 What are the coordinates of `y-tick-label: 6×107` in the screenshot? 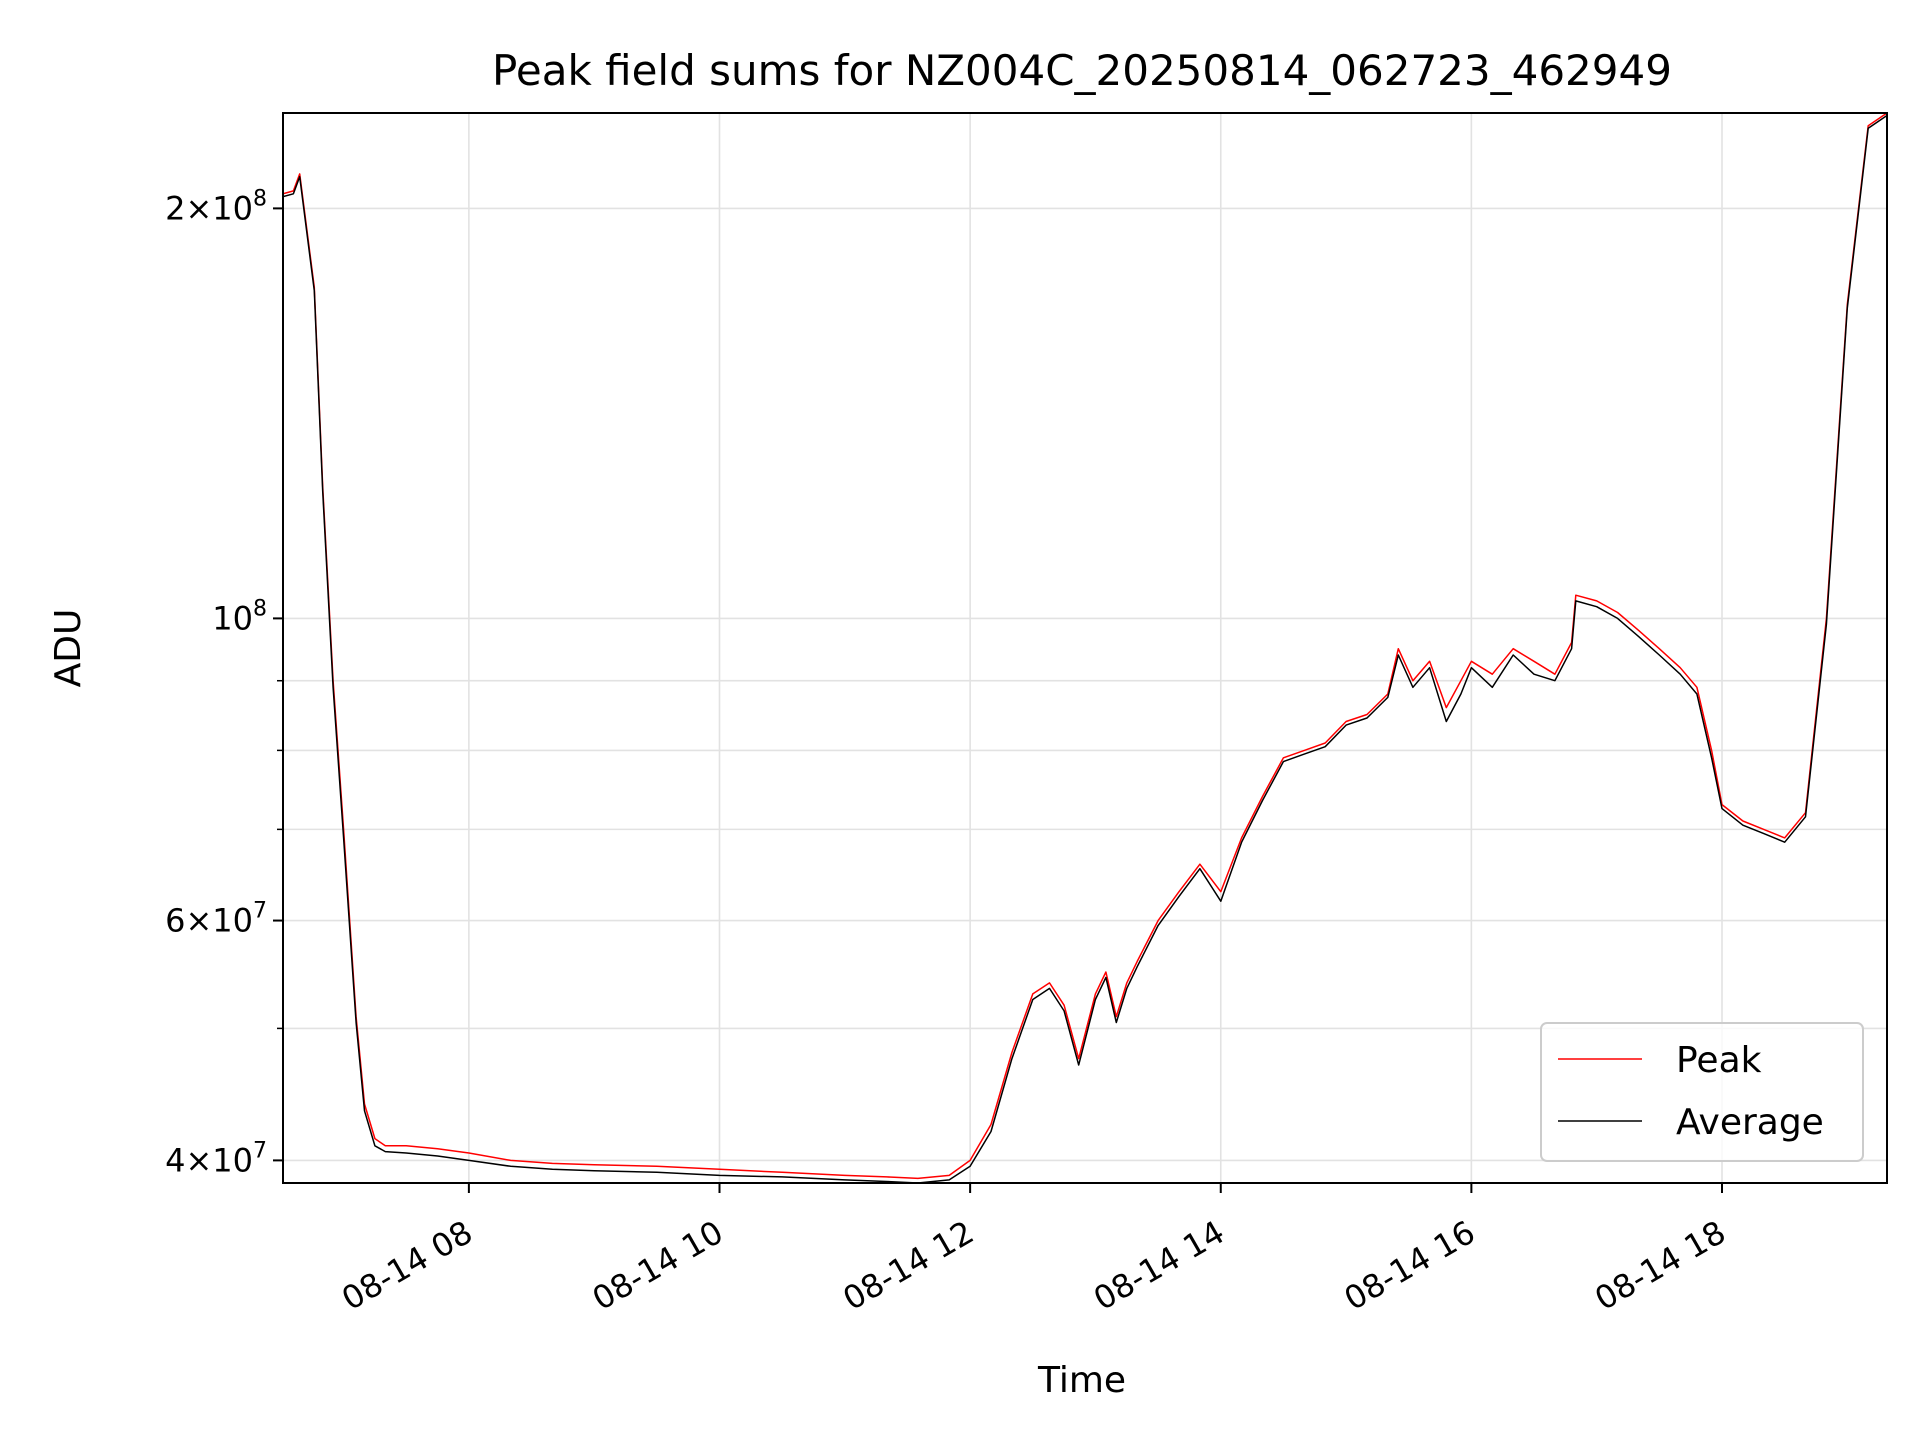 It's located at (216, 919).